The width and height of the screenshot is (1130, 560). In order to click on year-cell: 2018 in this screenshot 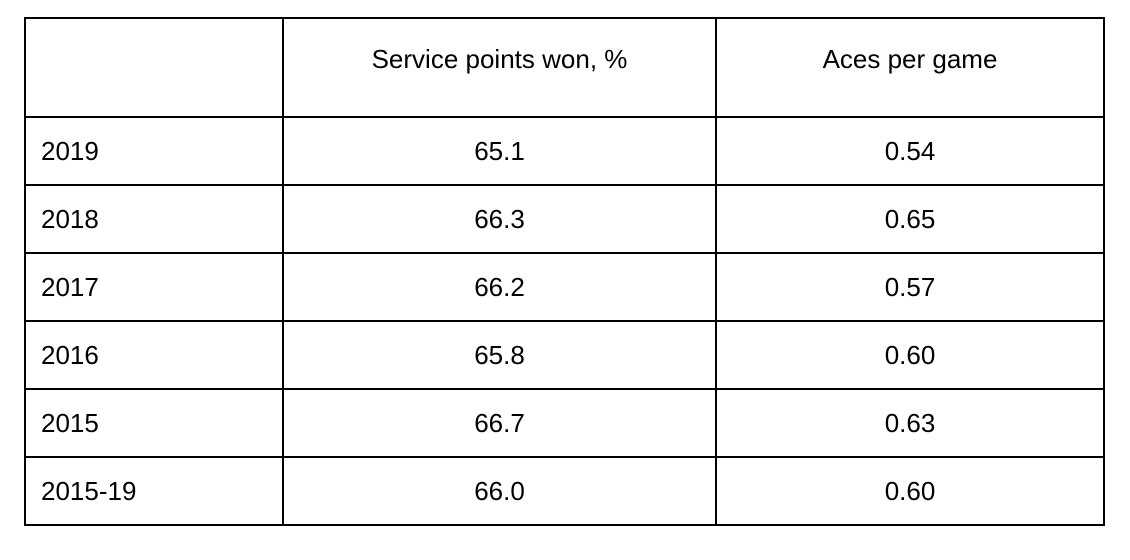, I will do `click(154, 219)`.